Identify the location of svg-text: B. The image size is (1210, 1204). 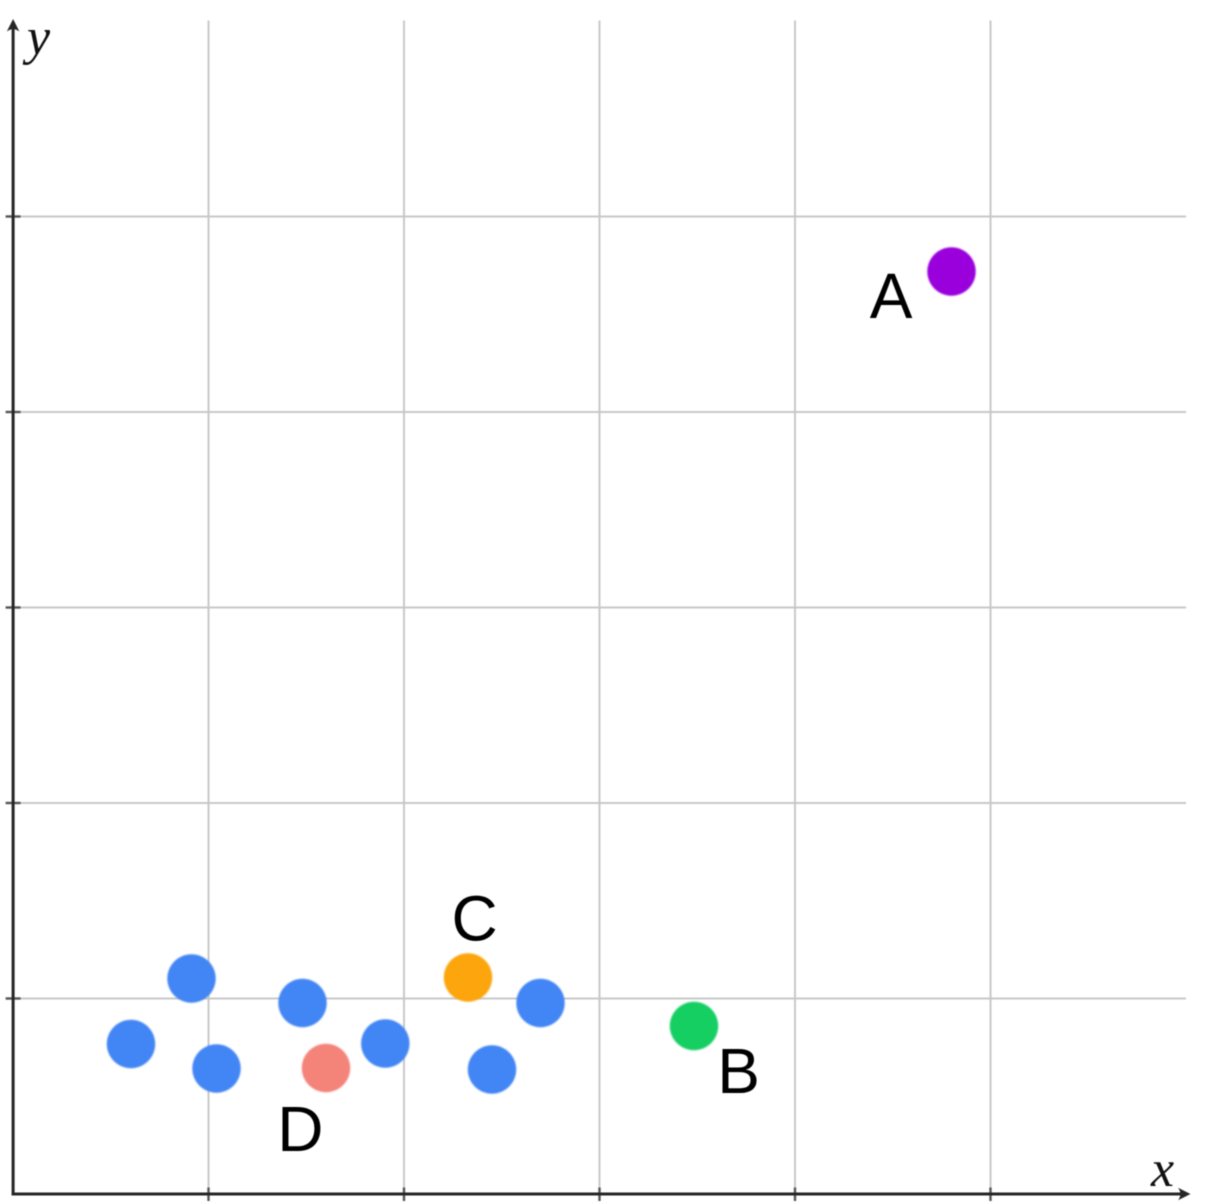
(738, 1071).